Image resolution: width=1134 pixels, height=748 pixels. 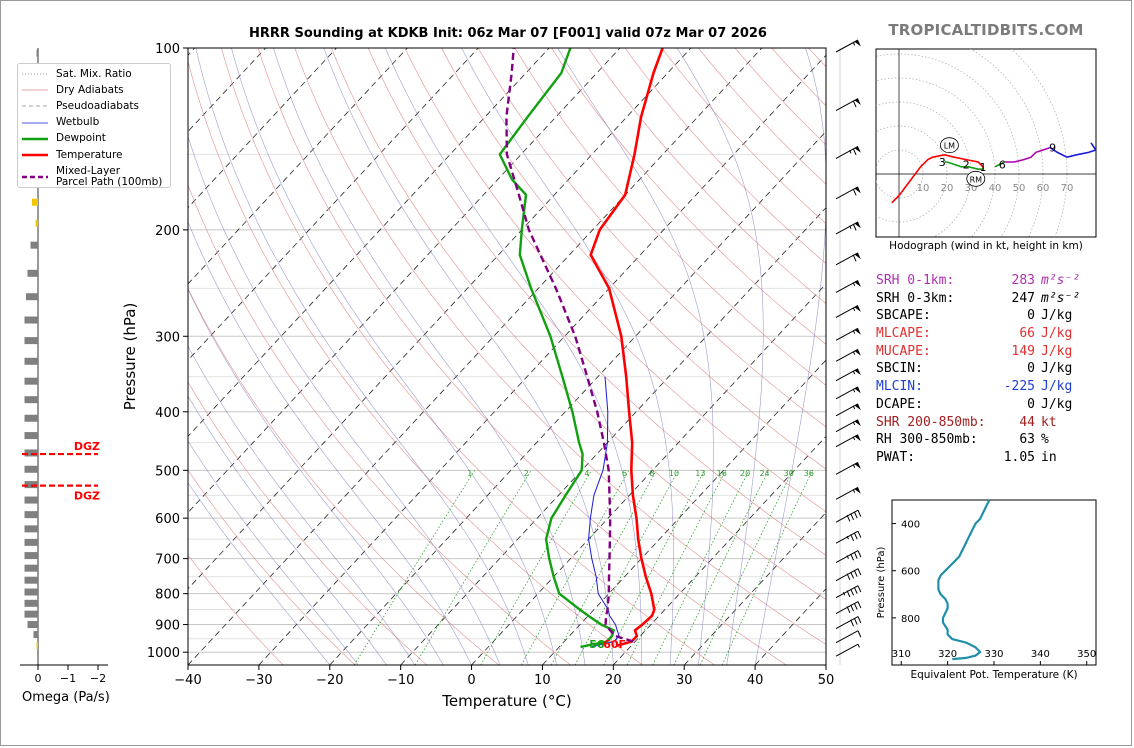 What do you see at coordinates (1086, 654) in the screenshot?
I see `theta-e-x-tick-label: 350` at bounding box center [1086, 654].